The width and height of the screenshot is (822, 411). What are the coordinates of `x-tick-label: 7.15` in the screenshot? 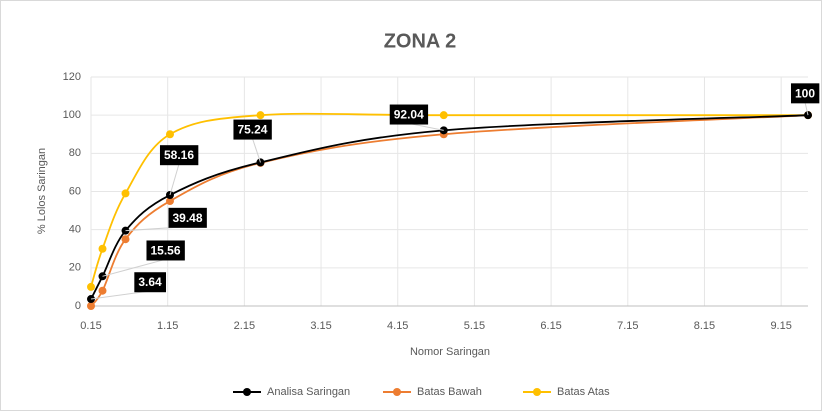 It's located at (627, 326).